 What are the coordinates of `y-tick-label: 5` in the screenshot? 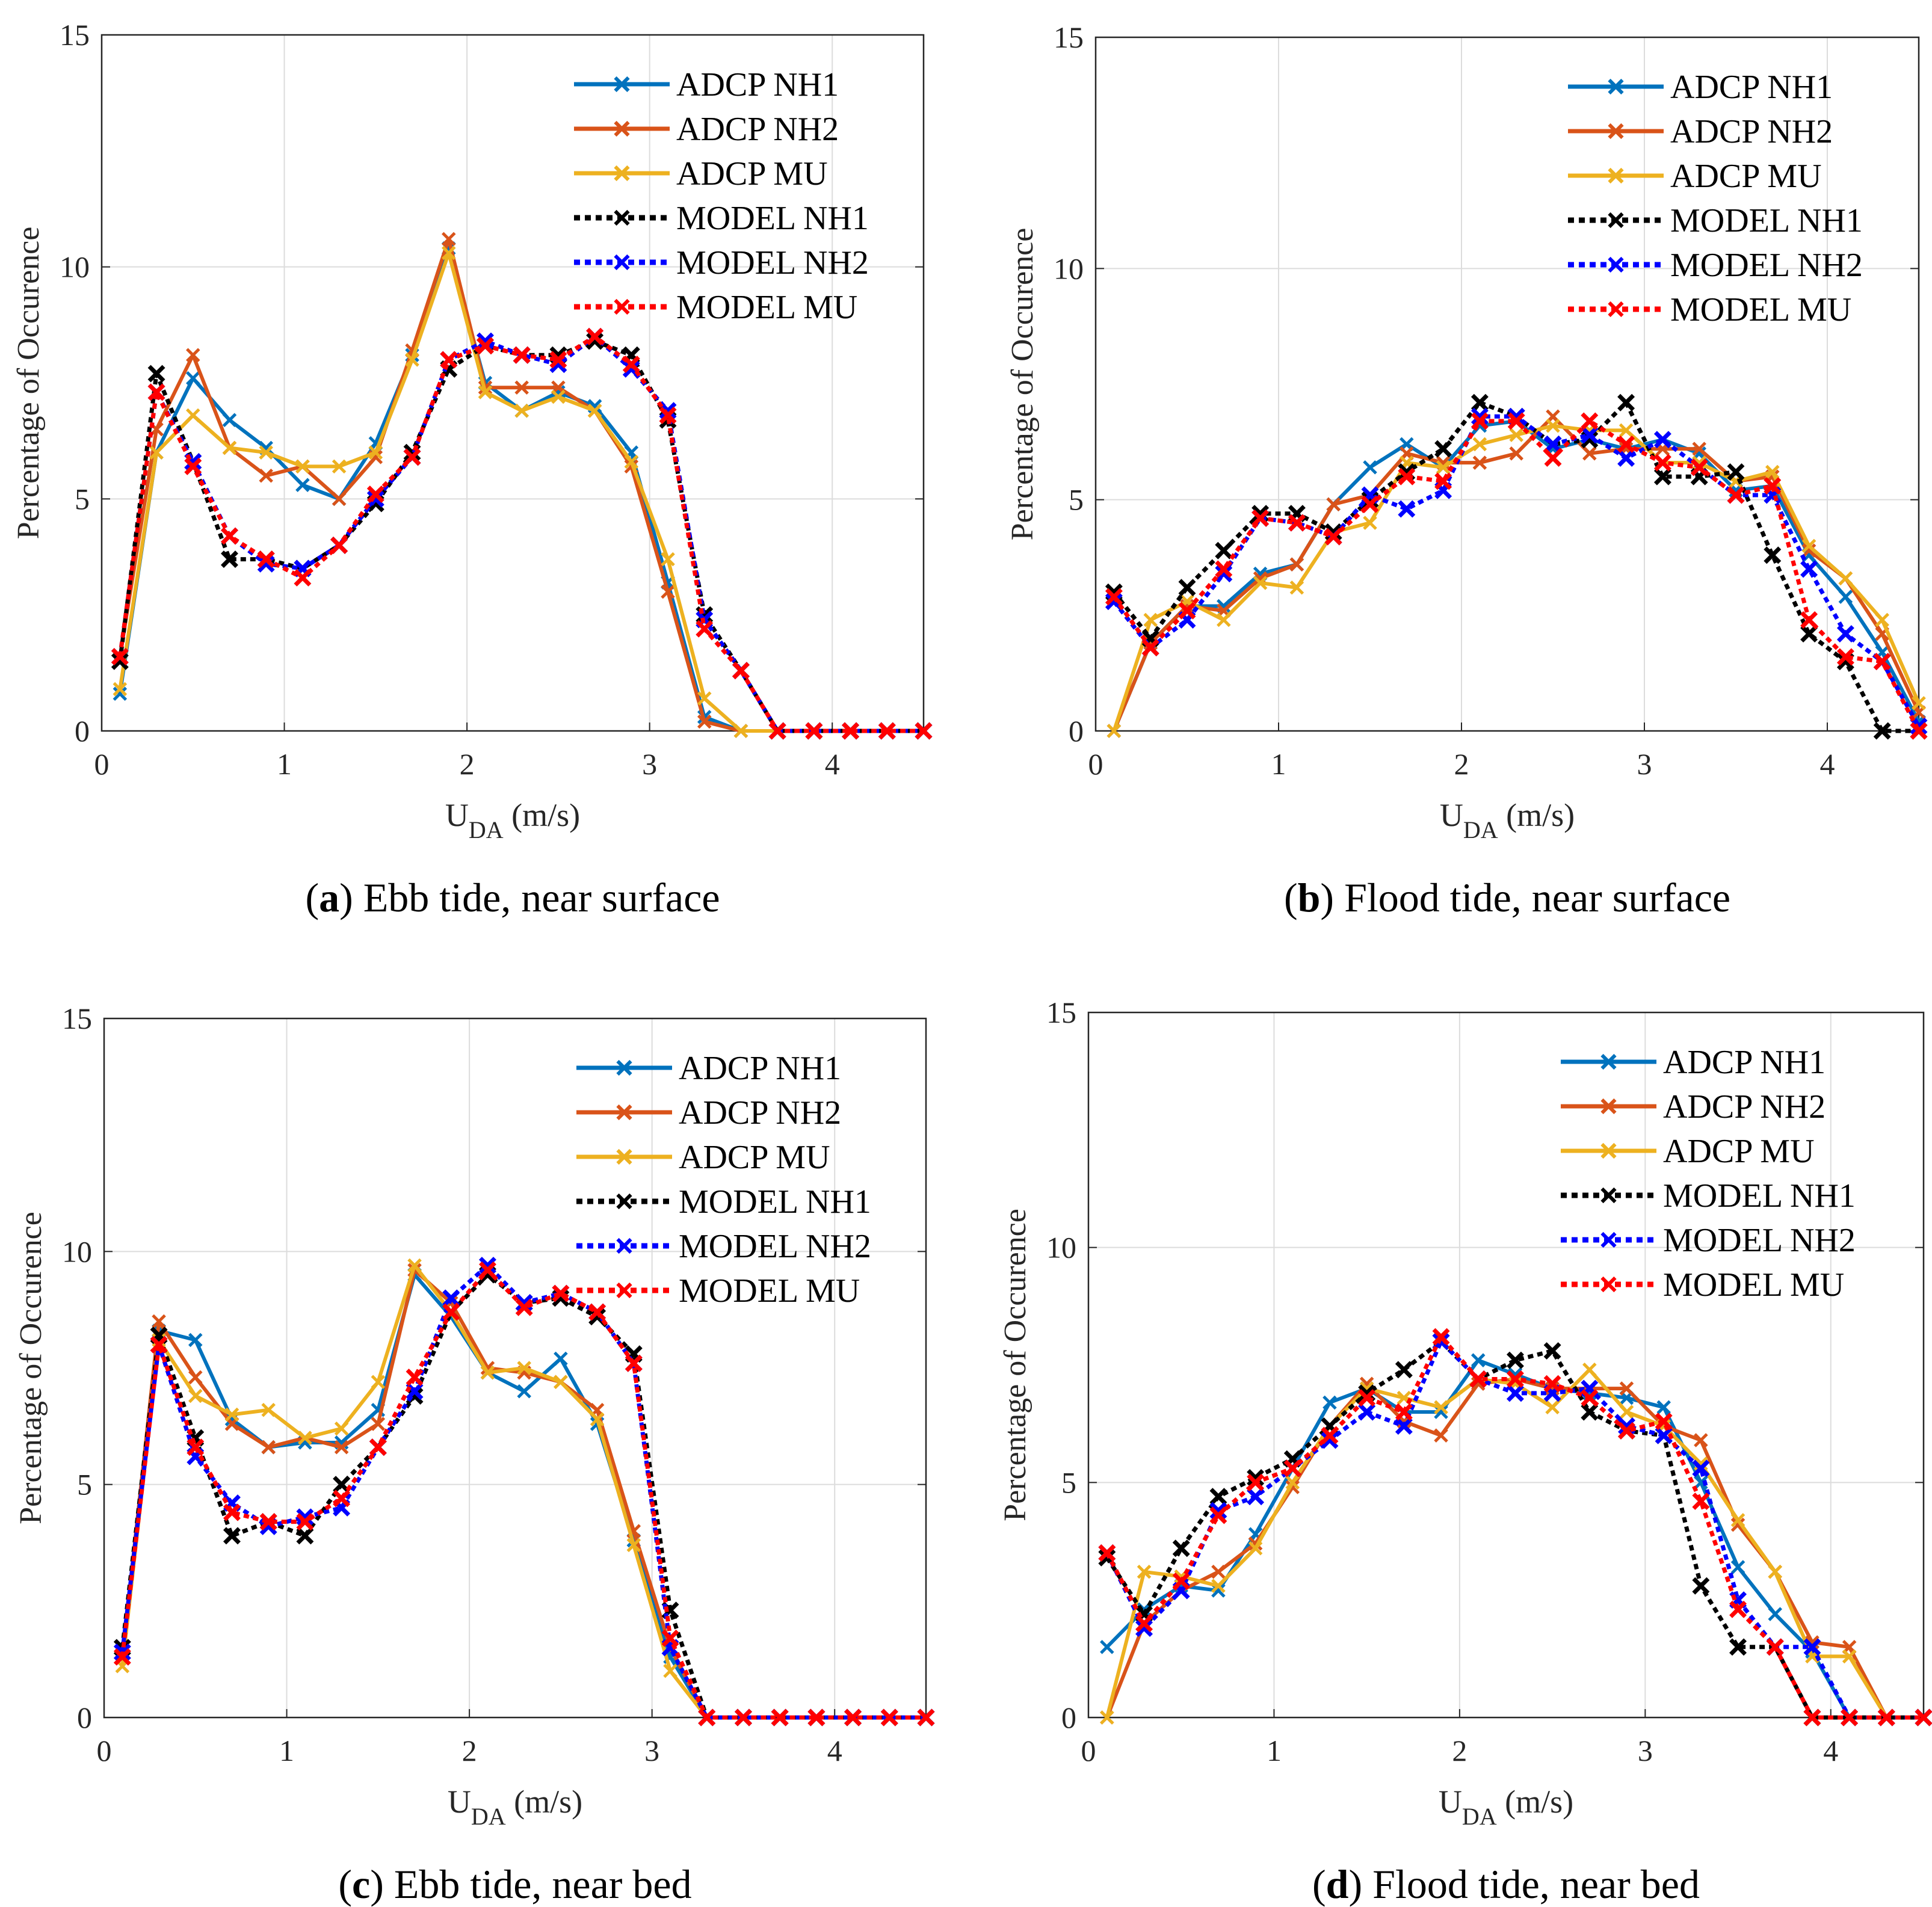 It's located at (84, 1485).